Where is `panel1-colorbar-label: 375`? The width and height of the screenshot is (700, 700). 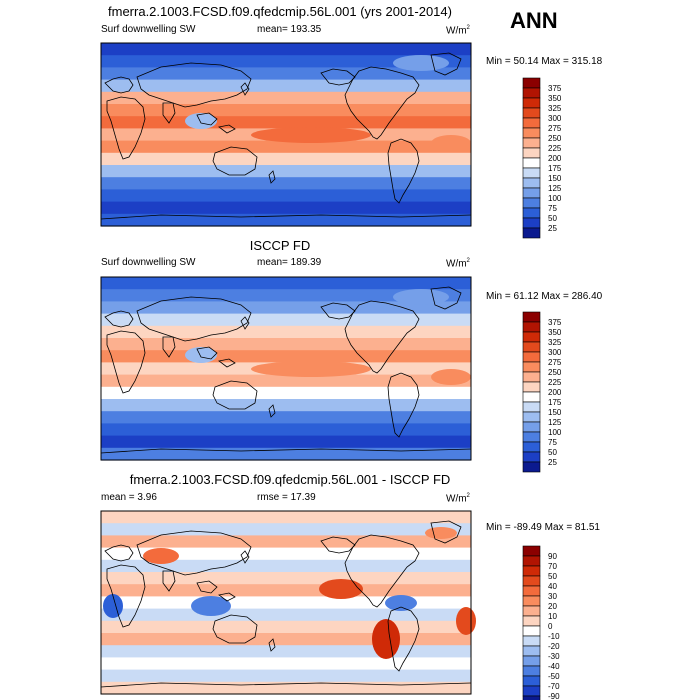 panel1-colorbar-label: 375 is located at coordinates (555, 88).